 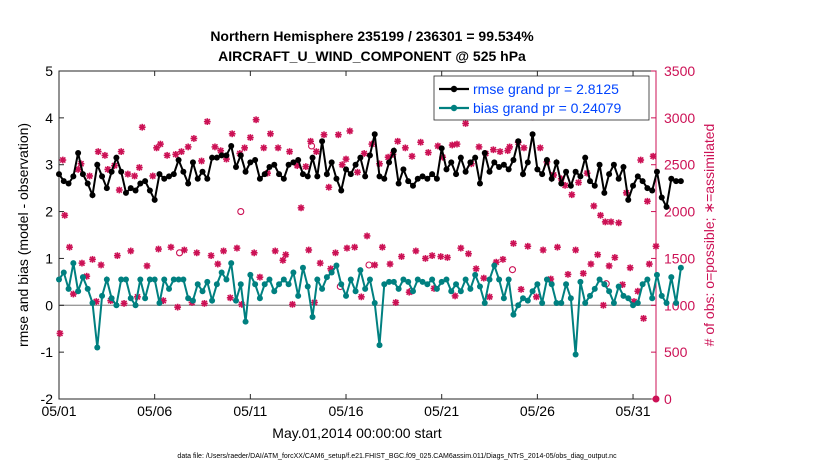 I want to click on obs-possible-point, so click(x=512, y=270).